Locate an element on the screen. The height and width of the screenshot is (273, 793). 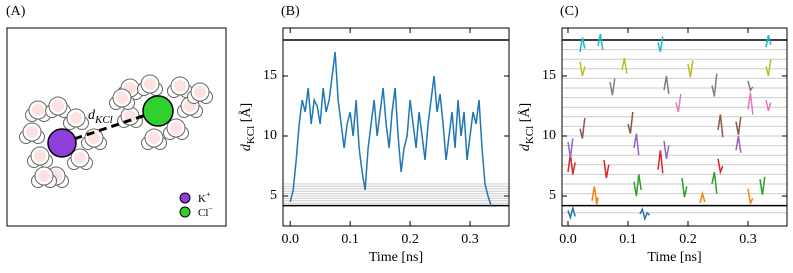
legend-label: K+ is located at coordinates (204, 197).